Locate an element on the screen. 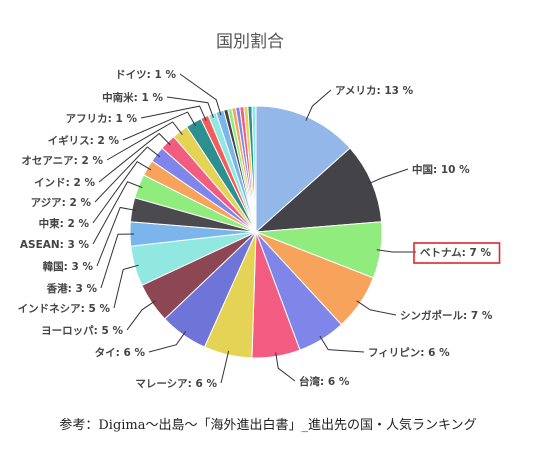  slice-label-フィリピン: フィリピン: 6 % is located at coordinates (409, 353).